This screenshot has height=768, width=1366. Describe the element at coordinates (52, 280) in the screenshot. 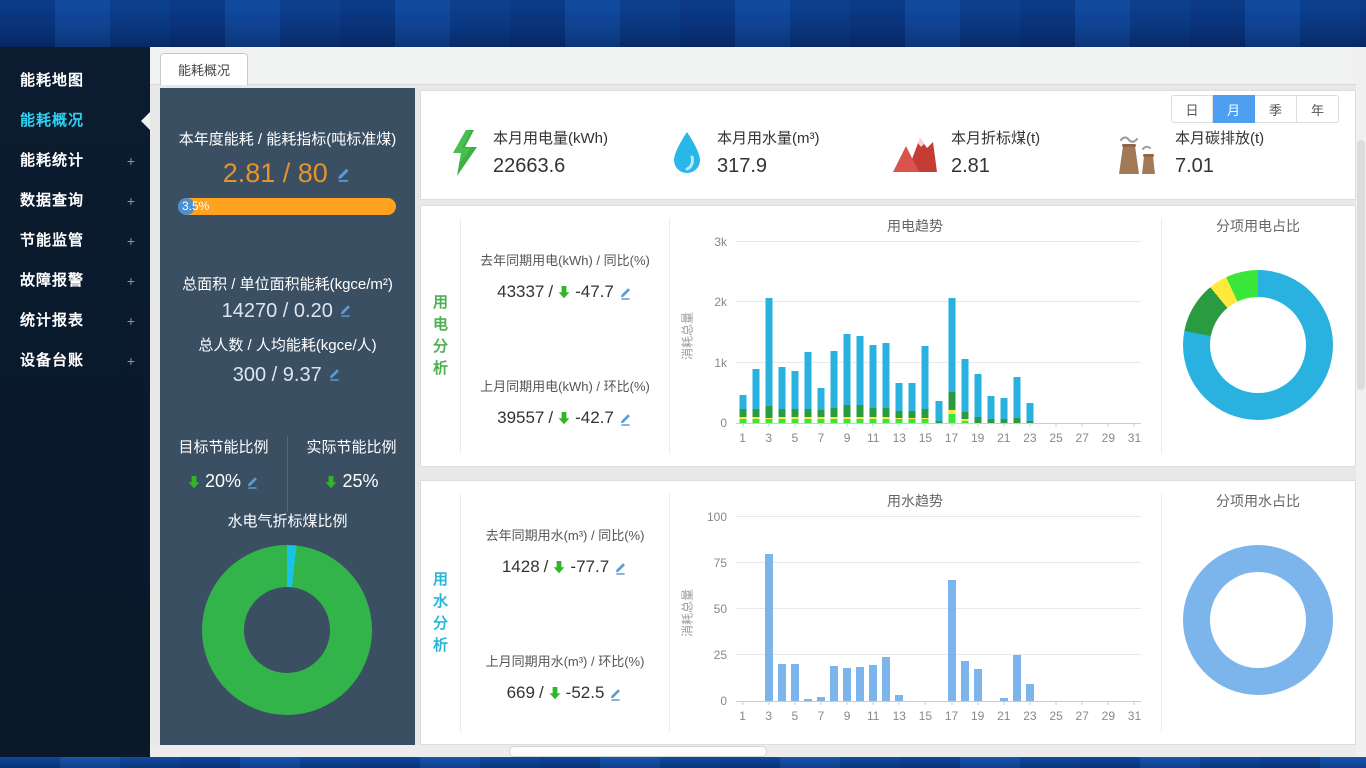

I see `sidebar-item-label: 故障报警` at that location.